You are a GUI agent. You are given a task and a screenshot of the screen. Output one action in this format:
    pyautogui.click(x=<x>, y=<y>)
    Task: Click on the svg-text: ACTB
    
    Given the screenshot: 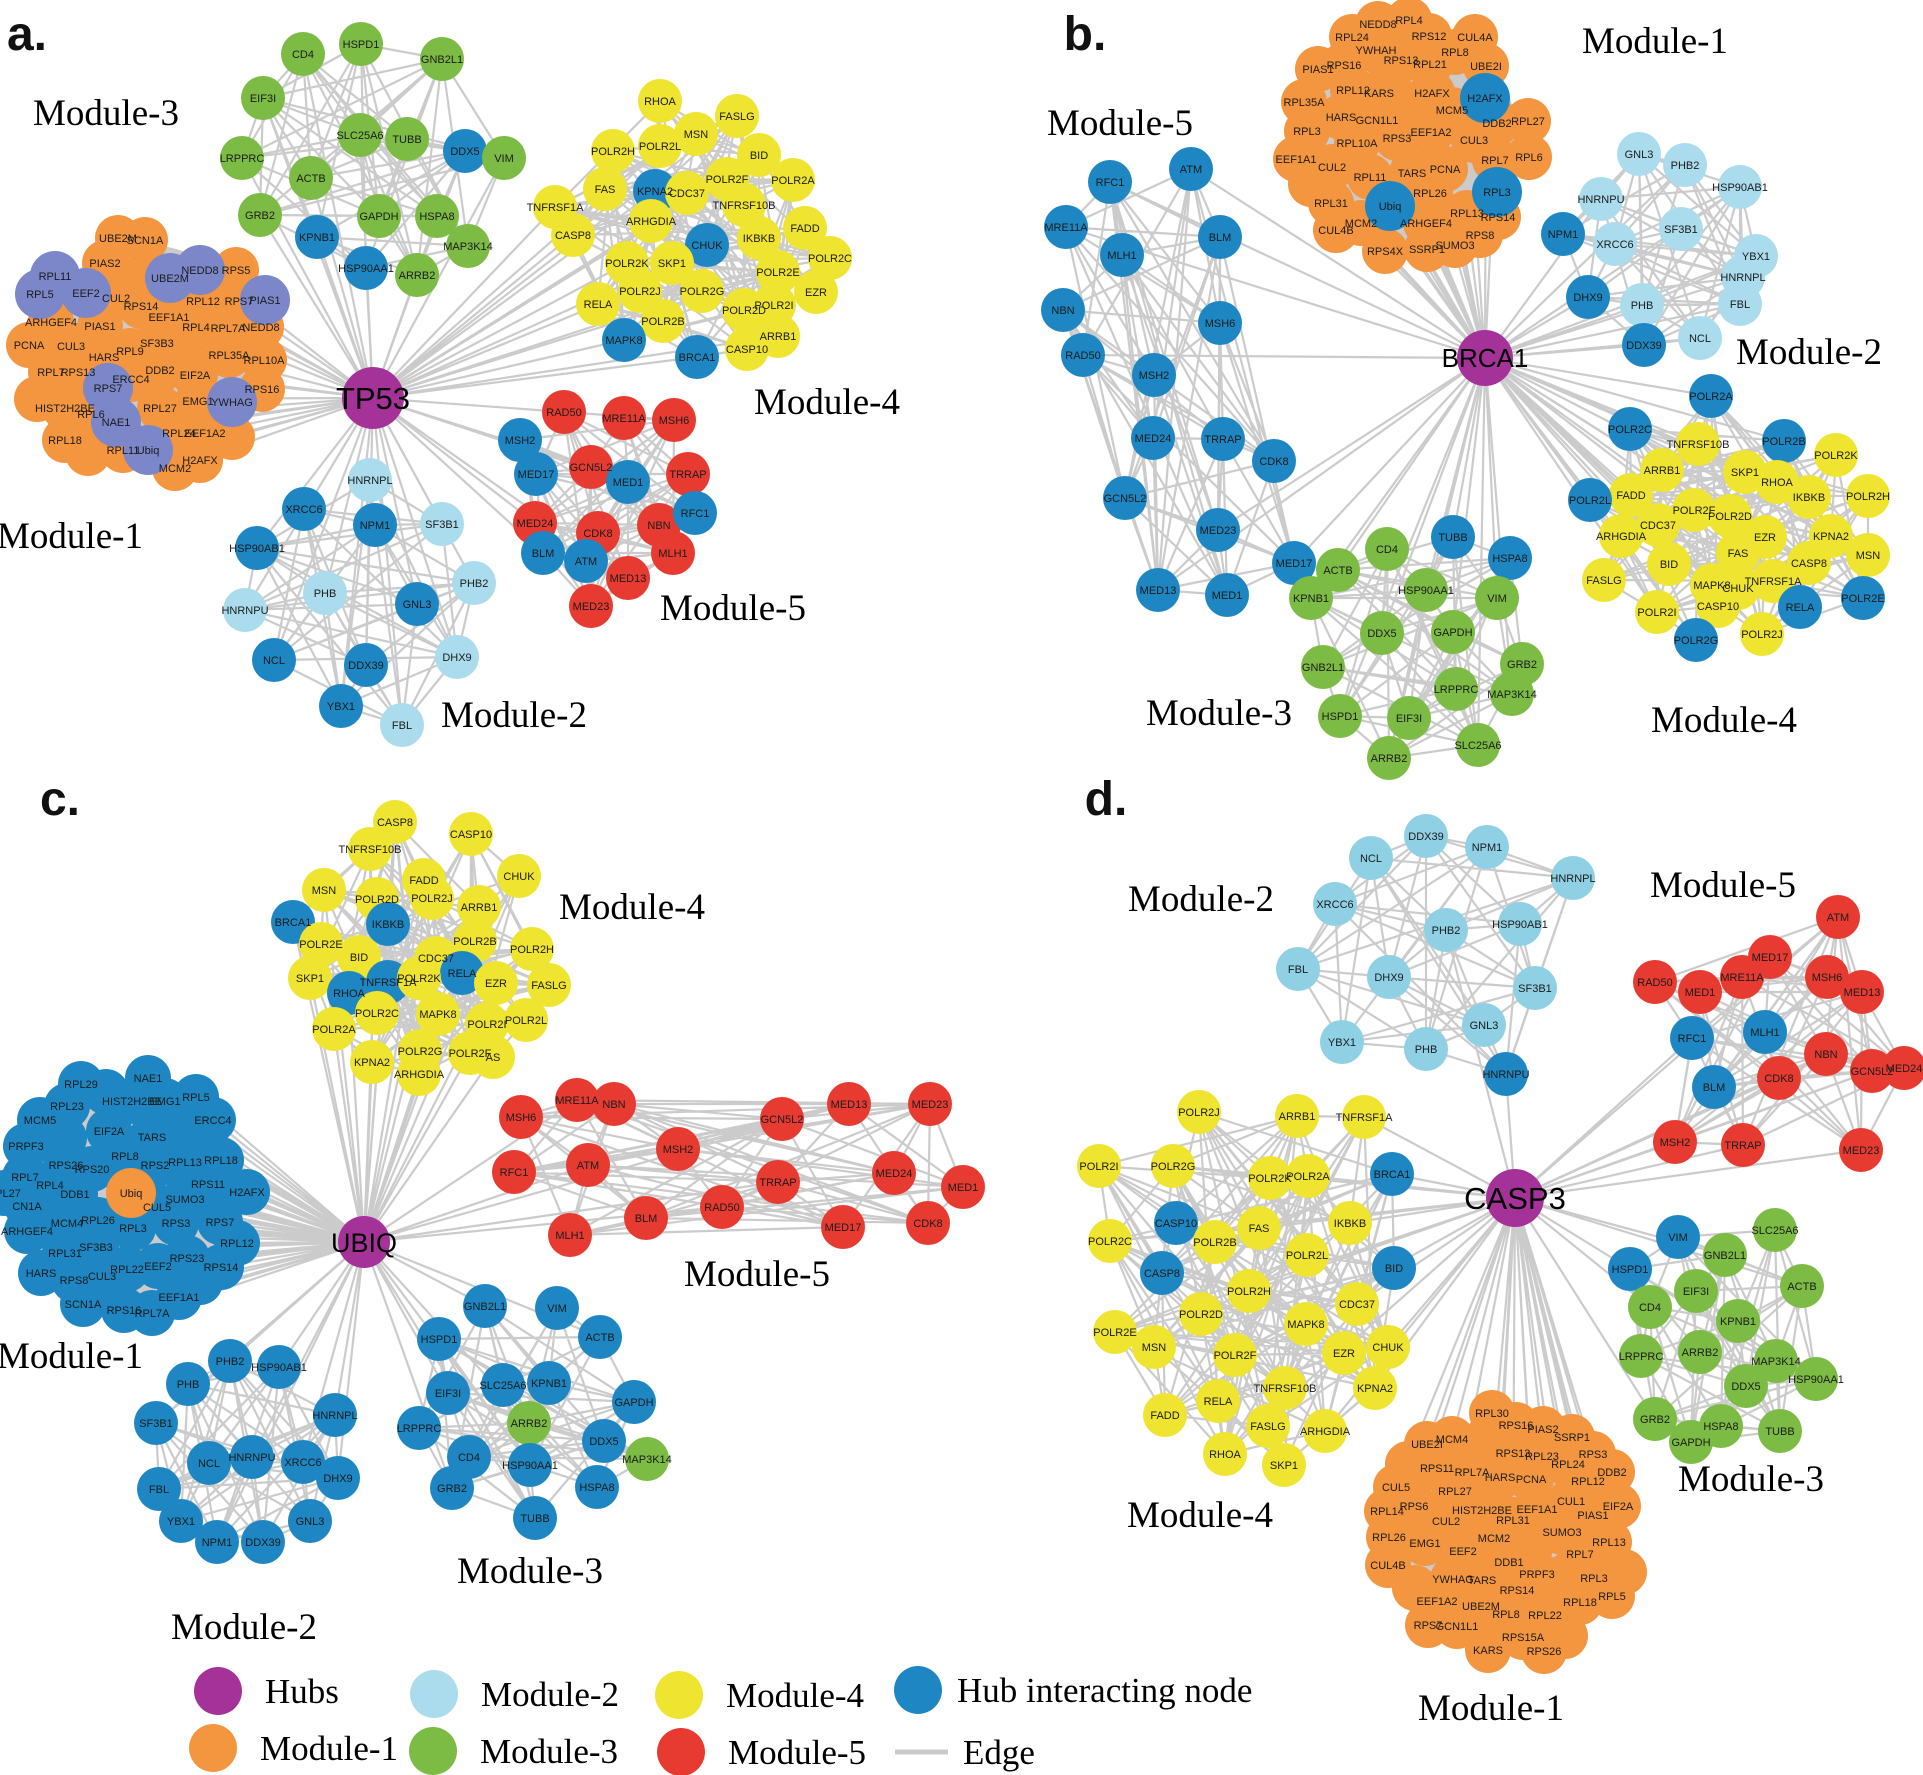 What is the action you would take?
    pyautogui.click(x=599, y=1338)
    